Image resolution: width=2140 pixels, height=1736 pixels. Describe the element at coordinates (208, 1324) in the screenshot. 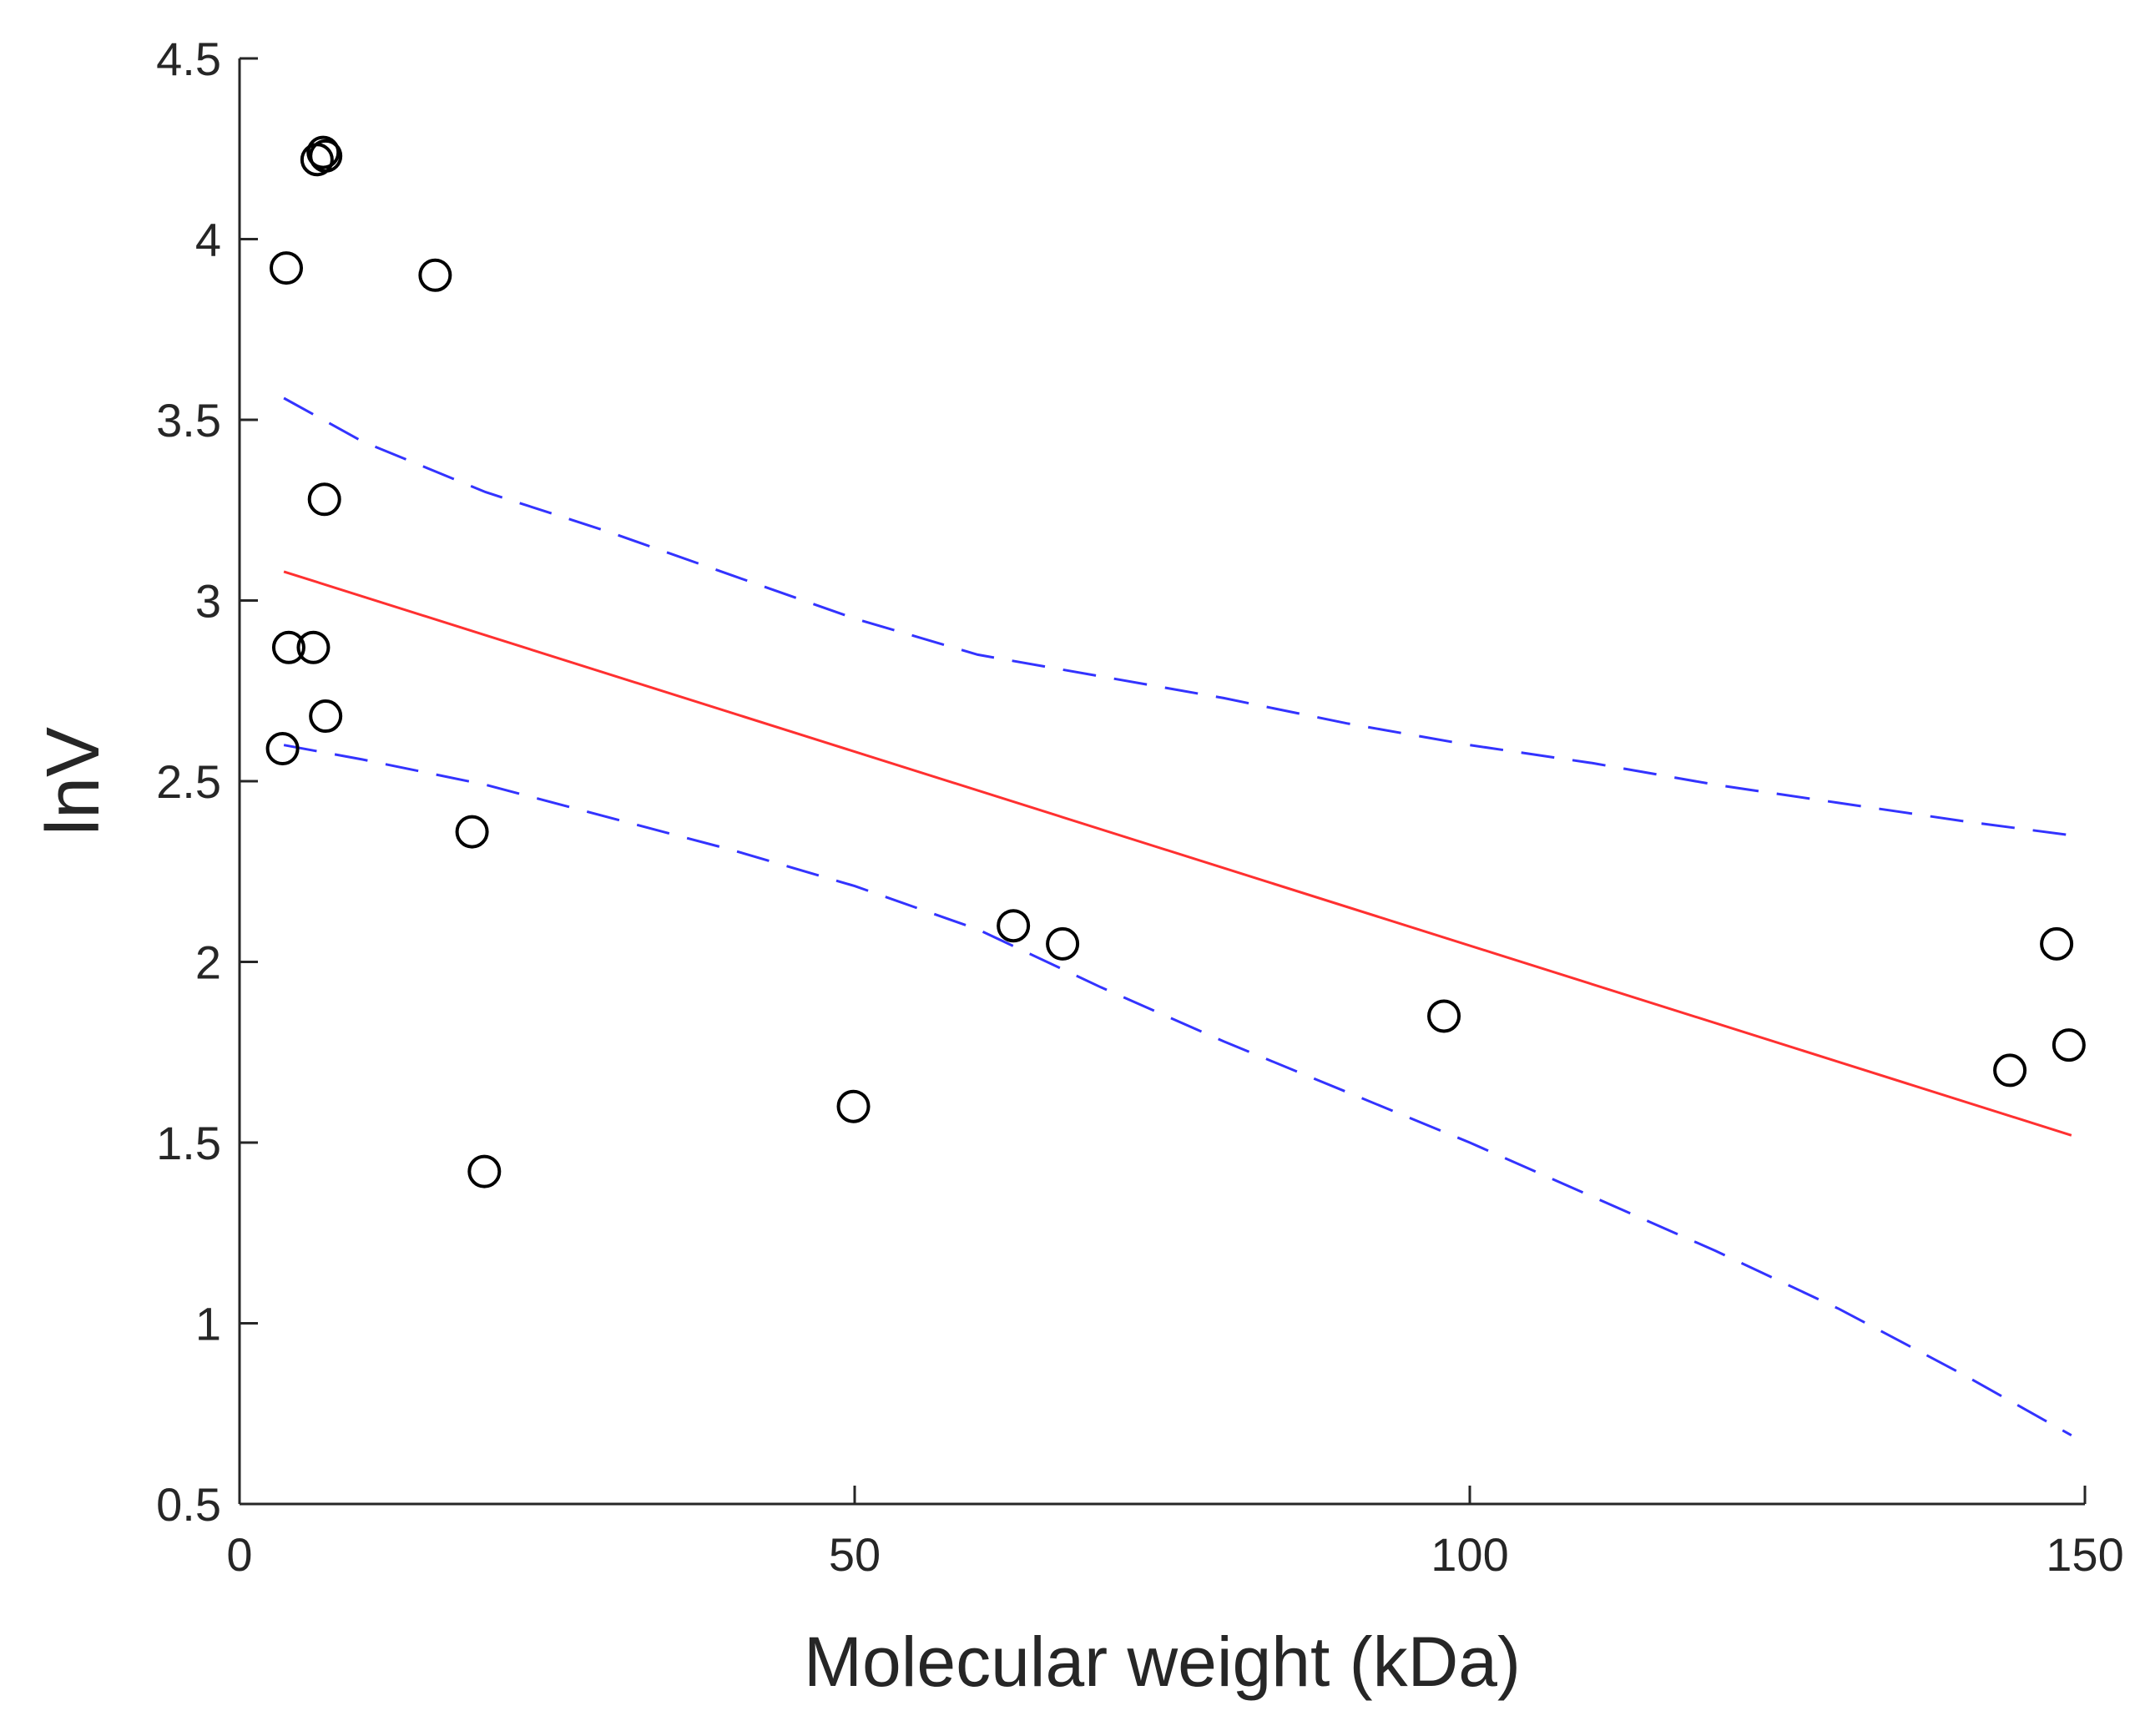

I see `y-tick-label: 1` at that location.